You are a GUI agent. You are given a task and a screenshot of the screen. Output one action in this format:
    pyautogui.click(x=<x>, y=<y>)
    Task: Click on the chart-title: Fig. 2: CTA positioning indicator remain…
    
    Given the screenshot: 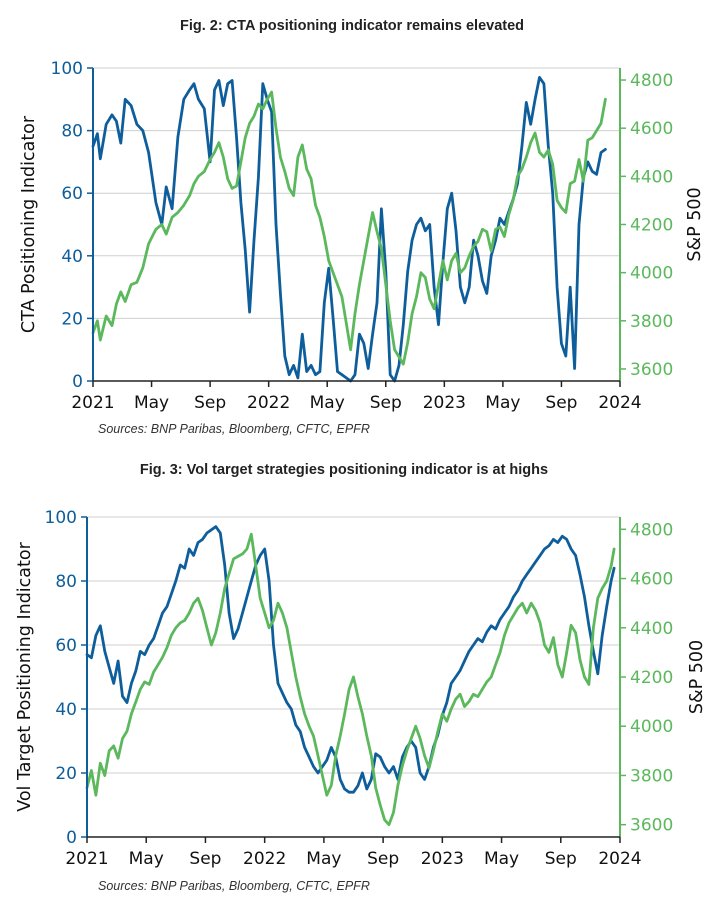 What is the action you would take?
    pyautogui.click(x=352, y=26)
    